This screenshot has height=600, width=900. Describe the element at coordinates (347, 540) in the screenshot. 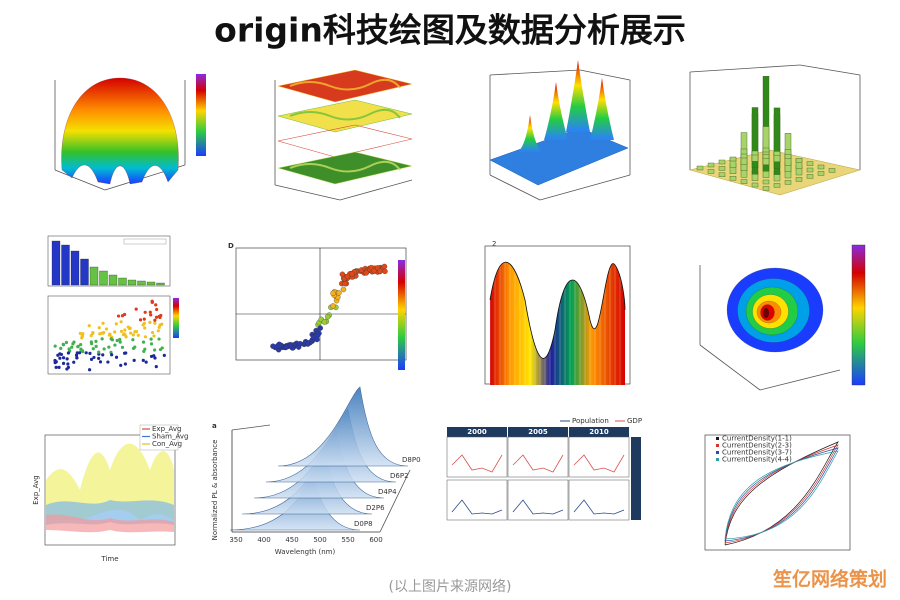

I see `label: 550` at that location.